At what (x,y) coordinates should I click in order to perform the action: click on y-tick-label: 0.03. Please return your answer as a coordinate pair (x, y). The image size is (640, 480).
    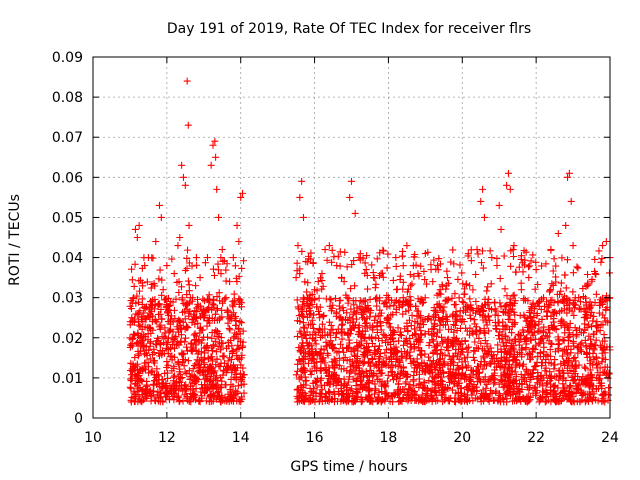
    Looking at the image, I should click on (67, 299).